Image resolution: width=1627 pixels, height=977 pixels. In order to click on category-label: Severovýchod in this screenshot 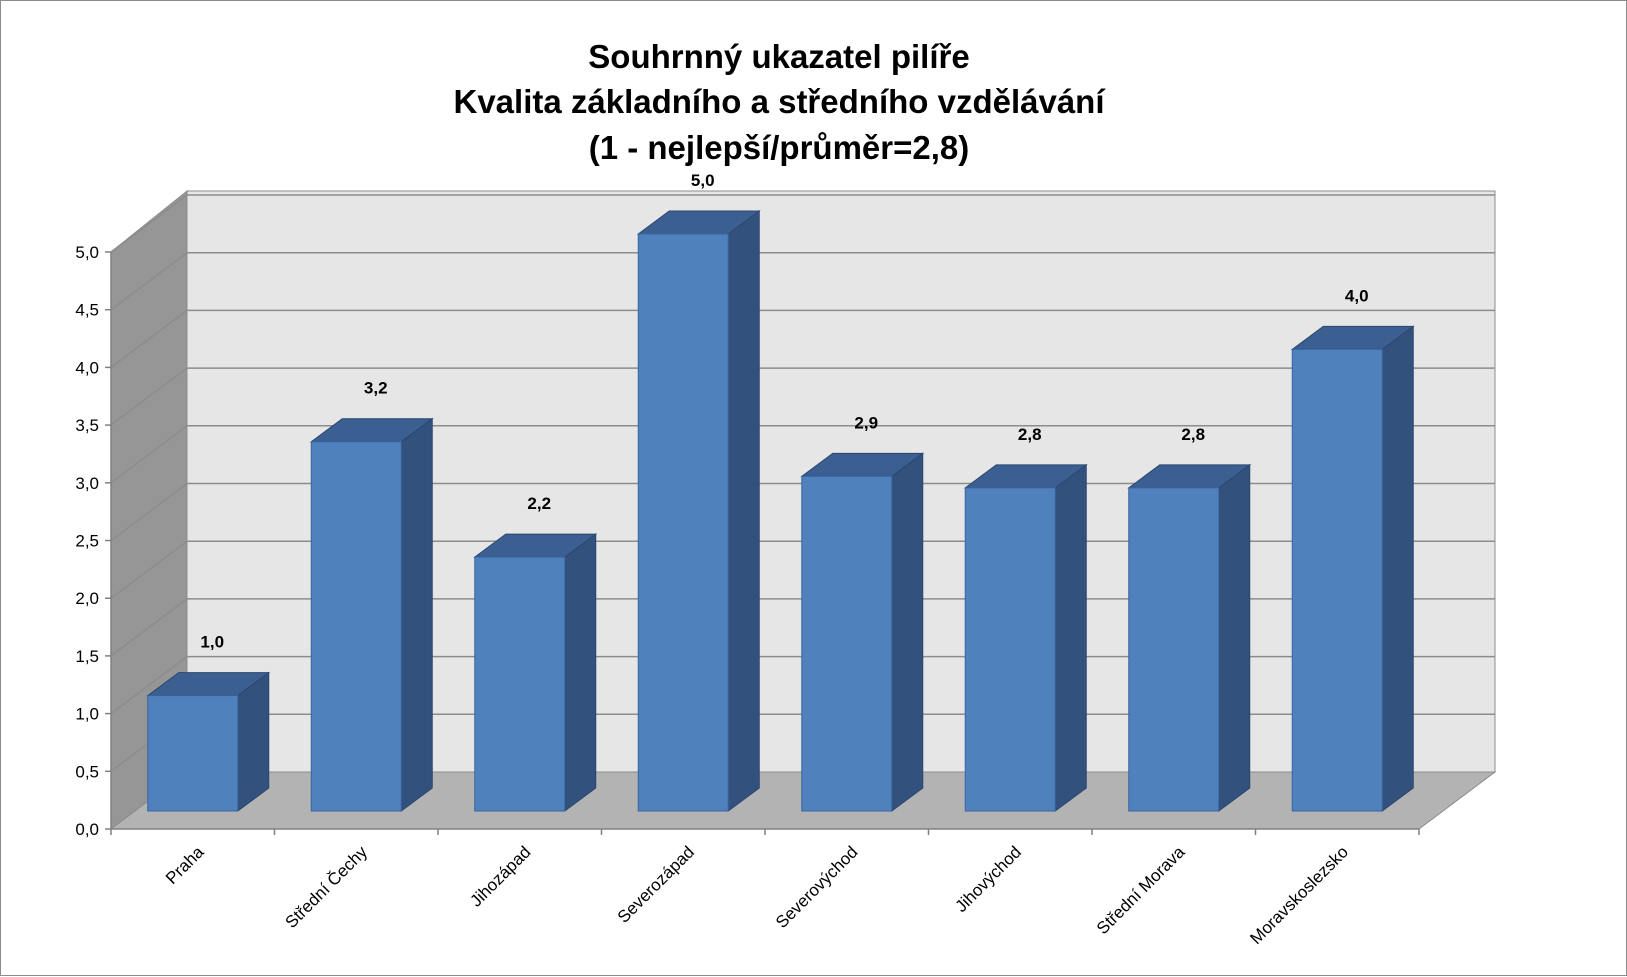, I will do `click(817, 887)`.